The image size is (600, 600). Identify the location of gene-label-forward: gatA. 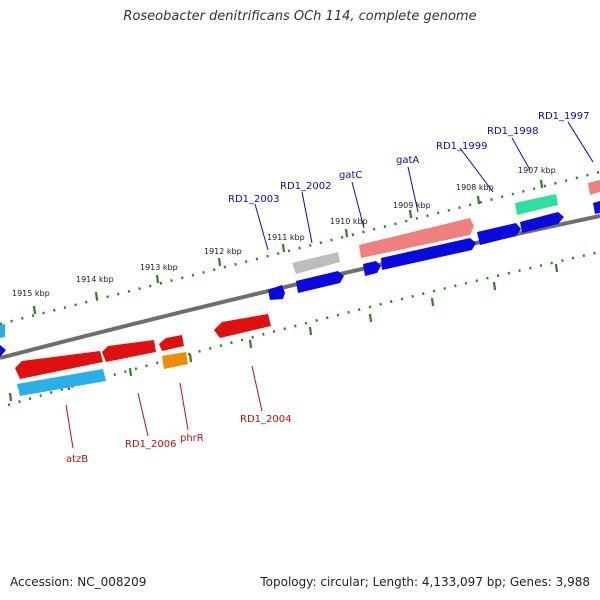
(407, 160).